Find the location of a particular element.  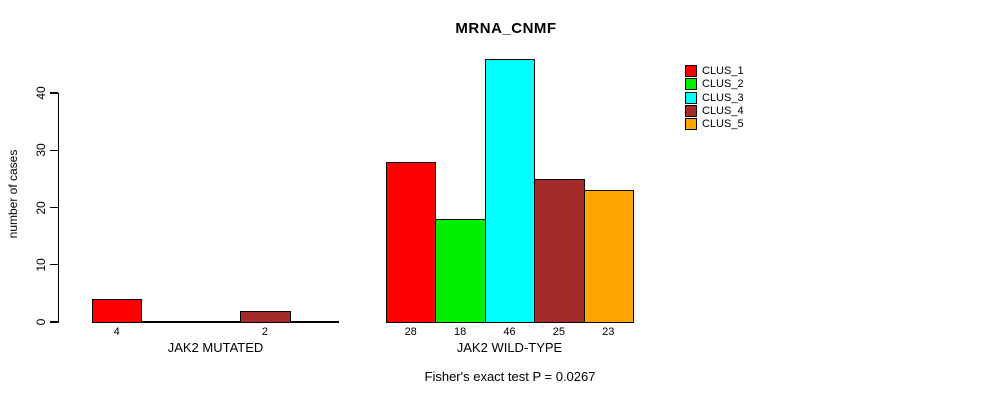

bar-value-label: 25 is located at coordinates (559, 332).